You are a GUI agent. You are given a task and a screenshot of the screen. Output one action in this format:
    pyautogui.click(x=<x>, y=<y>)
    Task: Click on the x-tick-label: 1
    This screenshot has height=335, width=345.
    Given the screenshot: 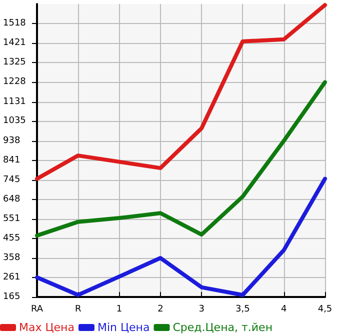 What is the action you would take?
    pyautogui.click(x=119, y=309)
    